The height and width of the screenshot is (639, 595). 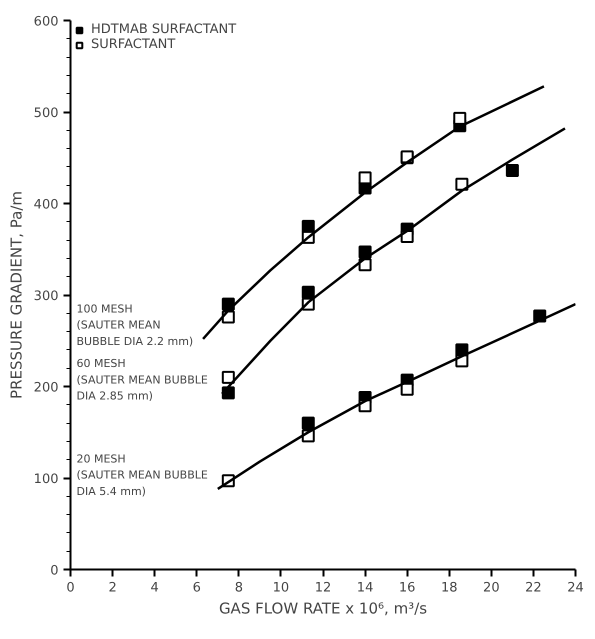 I want to click on annotation: 60 MESH (SAUTER MEAN BUBBLE DIA 2.85 mm), so click(x=142, y=380).